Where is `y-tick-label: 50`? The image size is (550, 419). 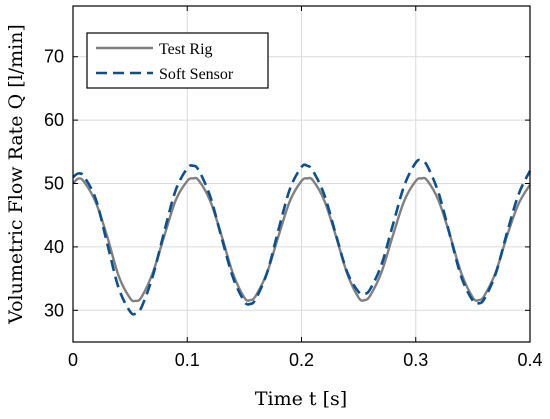 y-tick-label: 50 is located at coordinates (54, 184).